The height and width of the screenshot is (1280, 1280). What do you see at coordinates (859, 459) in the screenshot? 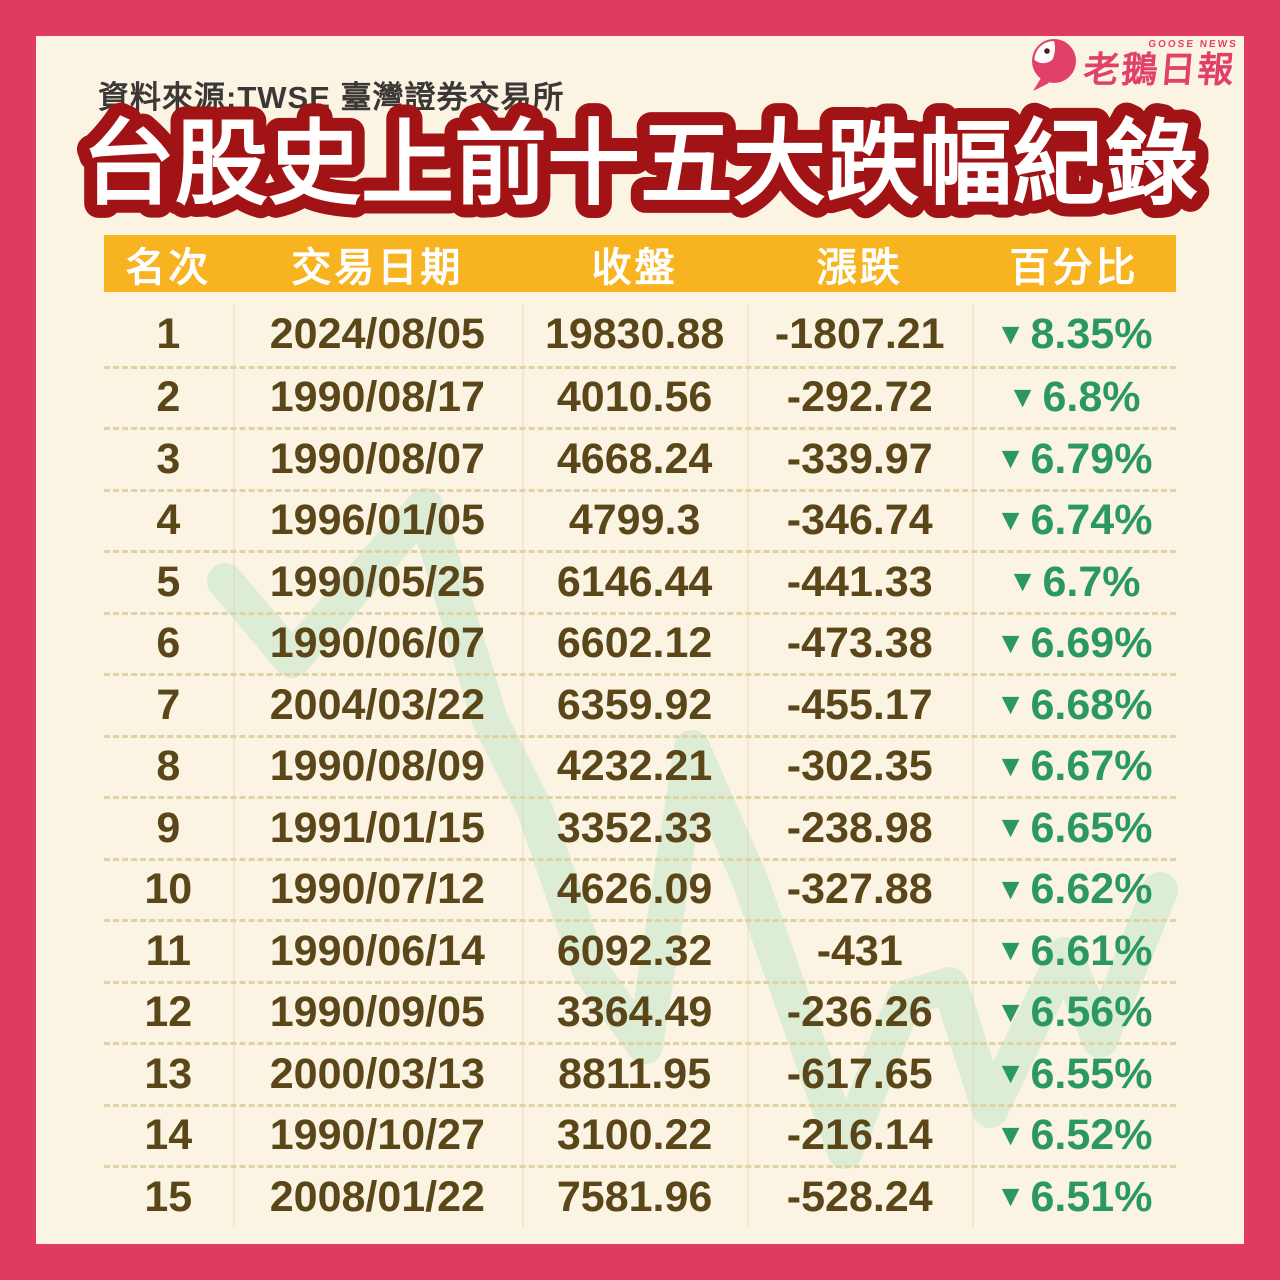
I see `change-cell: -339.97` at bounding box center [859, 459].